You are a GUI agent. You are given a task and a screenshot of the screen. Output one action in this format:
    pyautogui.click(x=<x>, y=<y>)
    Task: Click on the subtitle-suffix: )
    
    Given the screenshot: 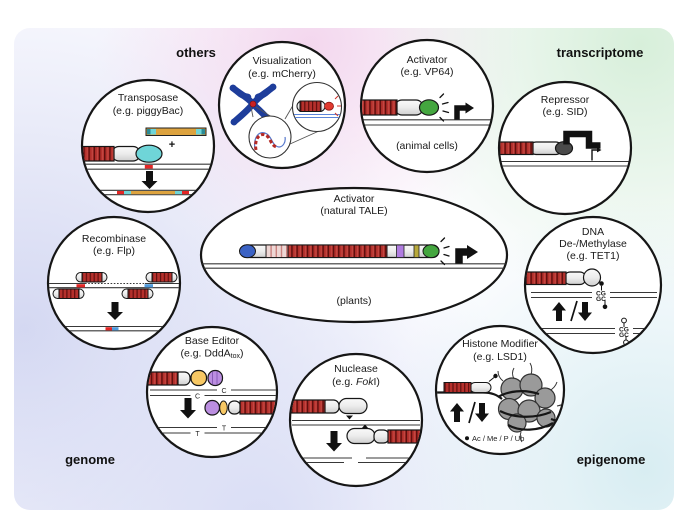 What is the action you would take?
    pyautogui.click(x=242, y=354)
    